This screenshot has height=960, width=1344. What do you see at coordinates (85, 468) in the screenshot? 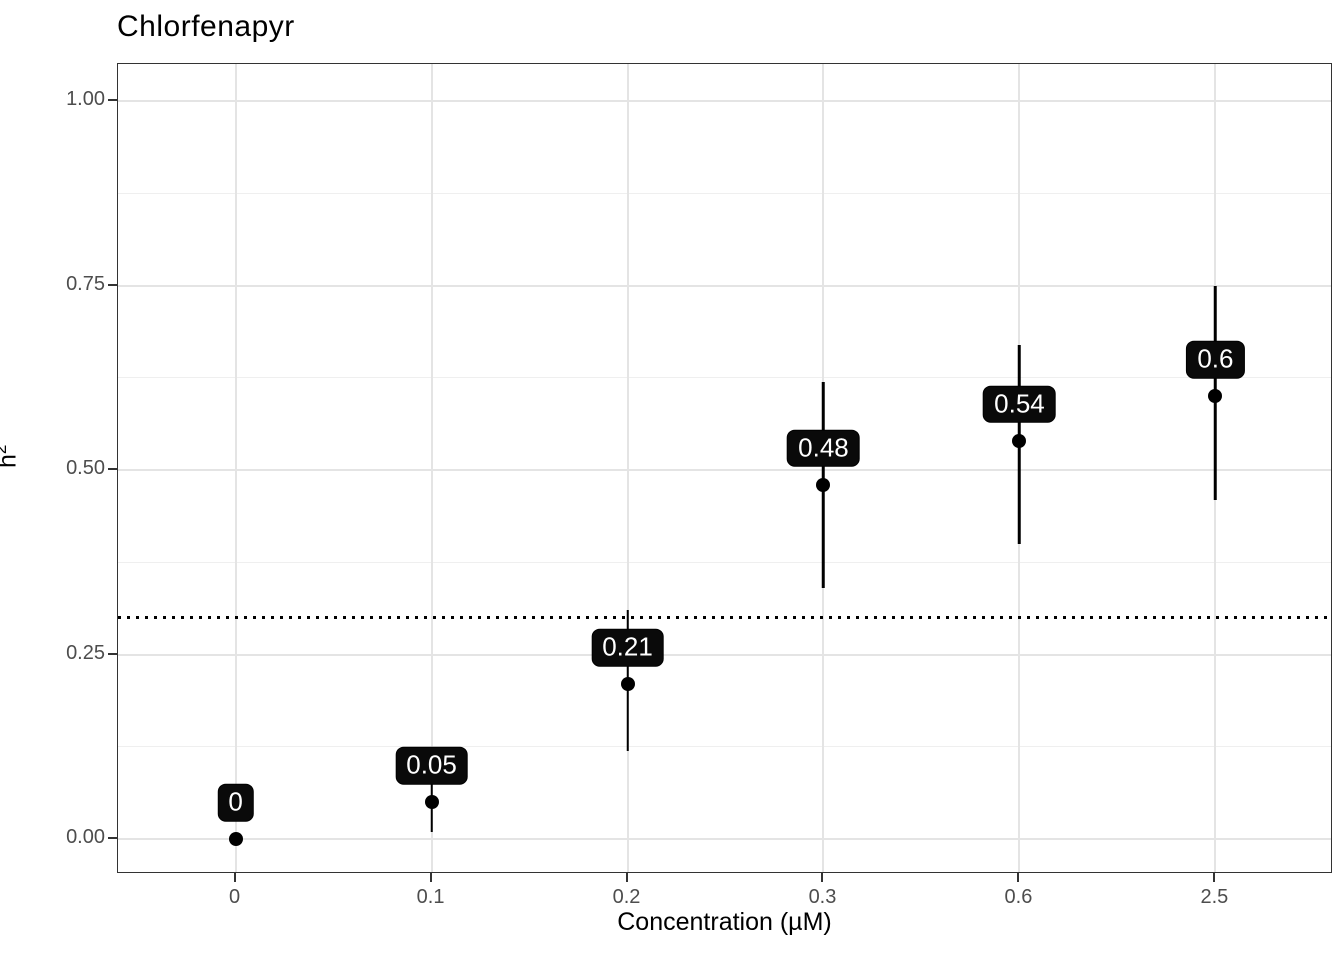
I see `y-axis-tick-label: 0.50` at bounding box center [85, 468].